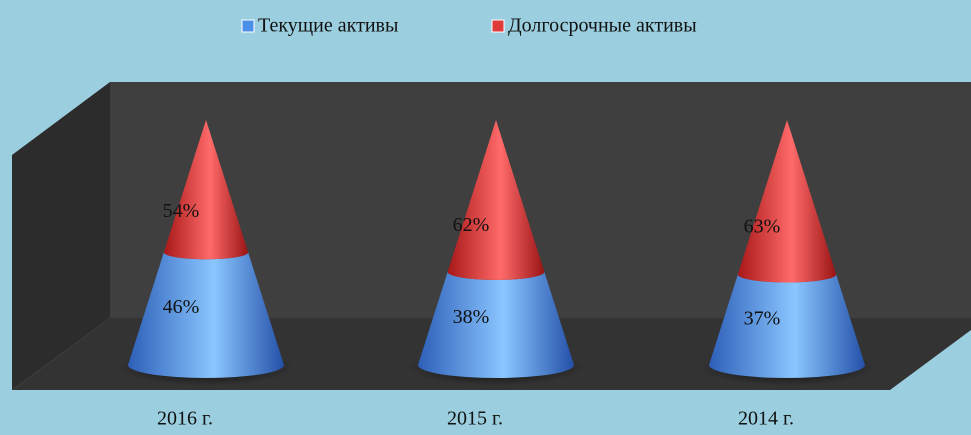 The image size is (971, 435). Describe the element at coordinates (469, 26) in the screenshot. I see `legend: Текущие активы Долгосрочные активы` at that location.